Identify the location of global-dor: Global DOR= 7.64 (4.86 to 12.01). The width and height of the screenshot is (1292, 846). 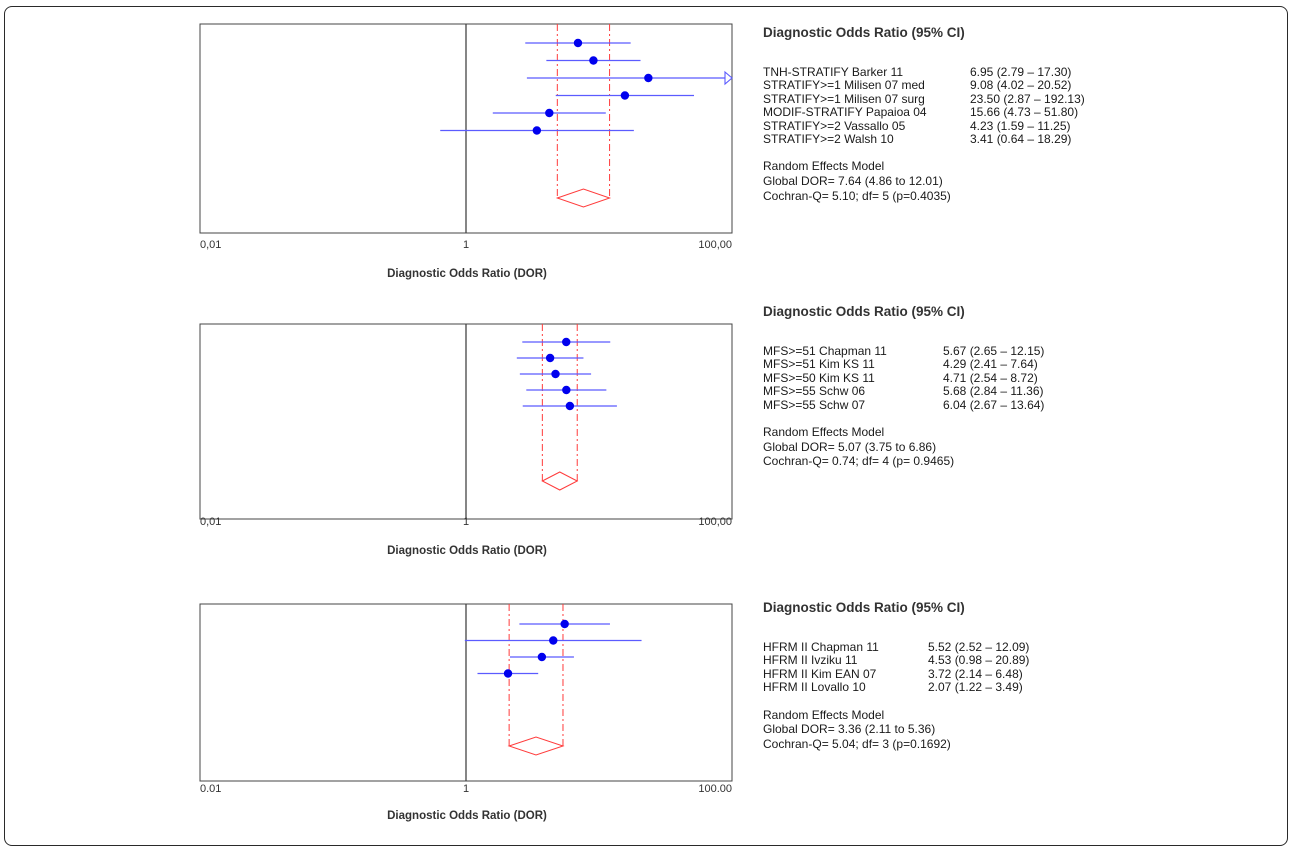
(853, 180).